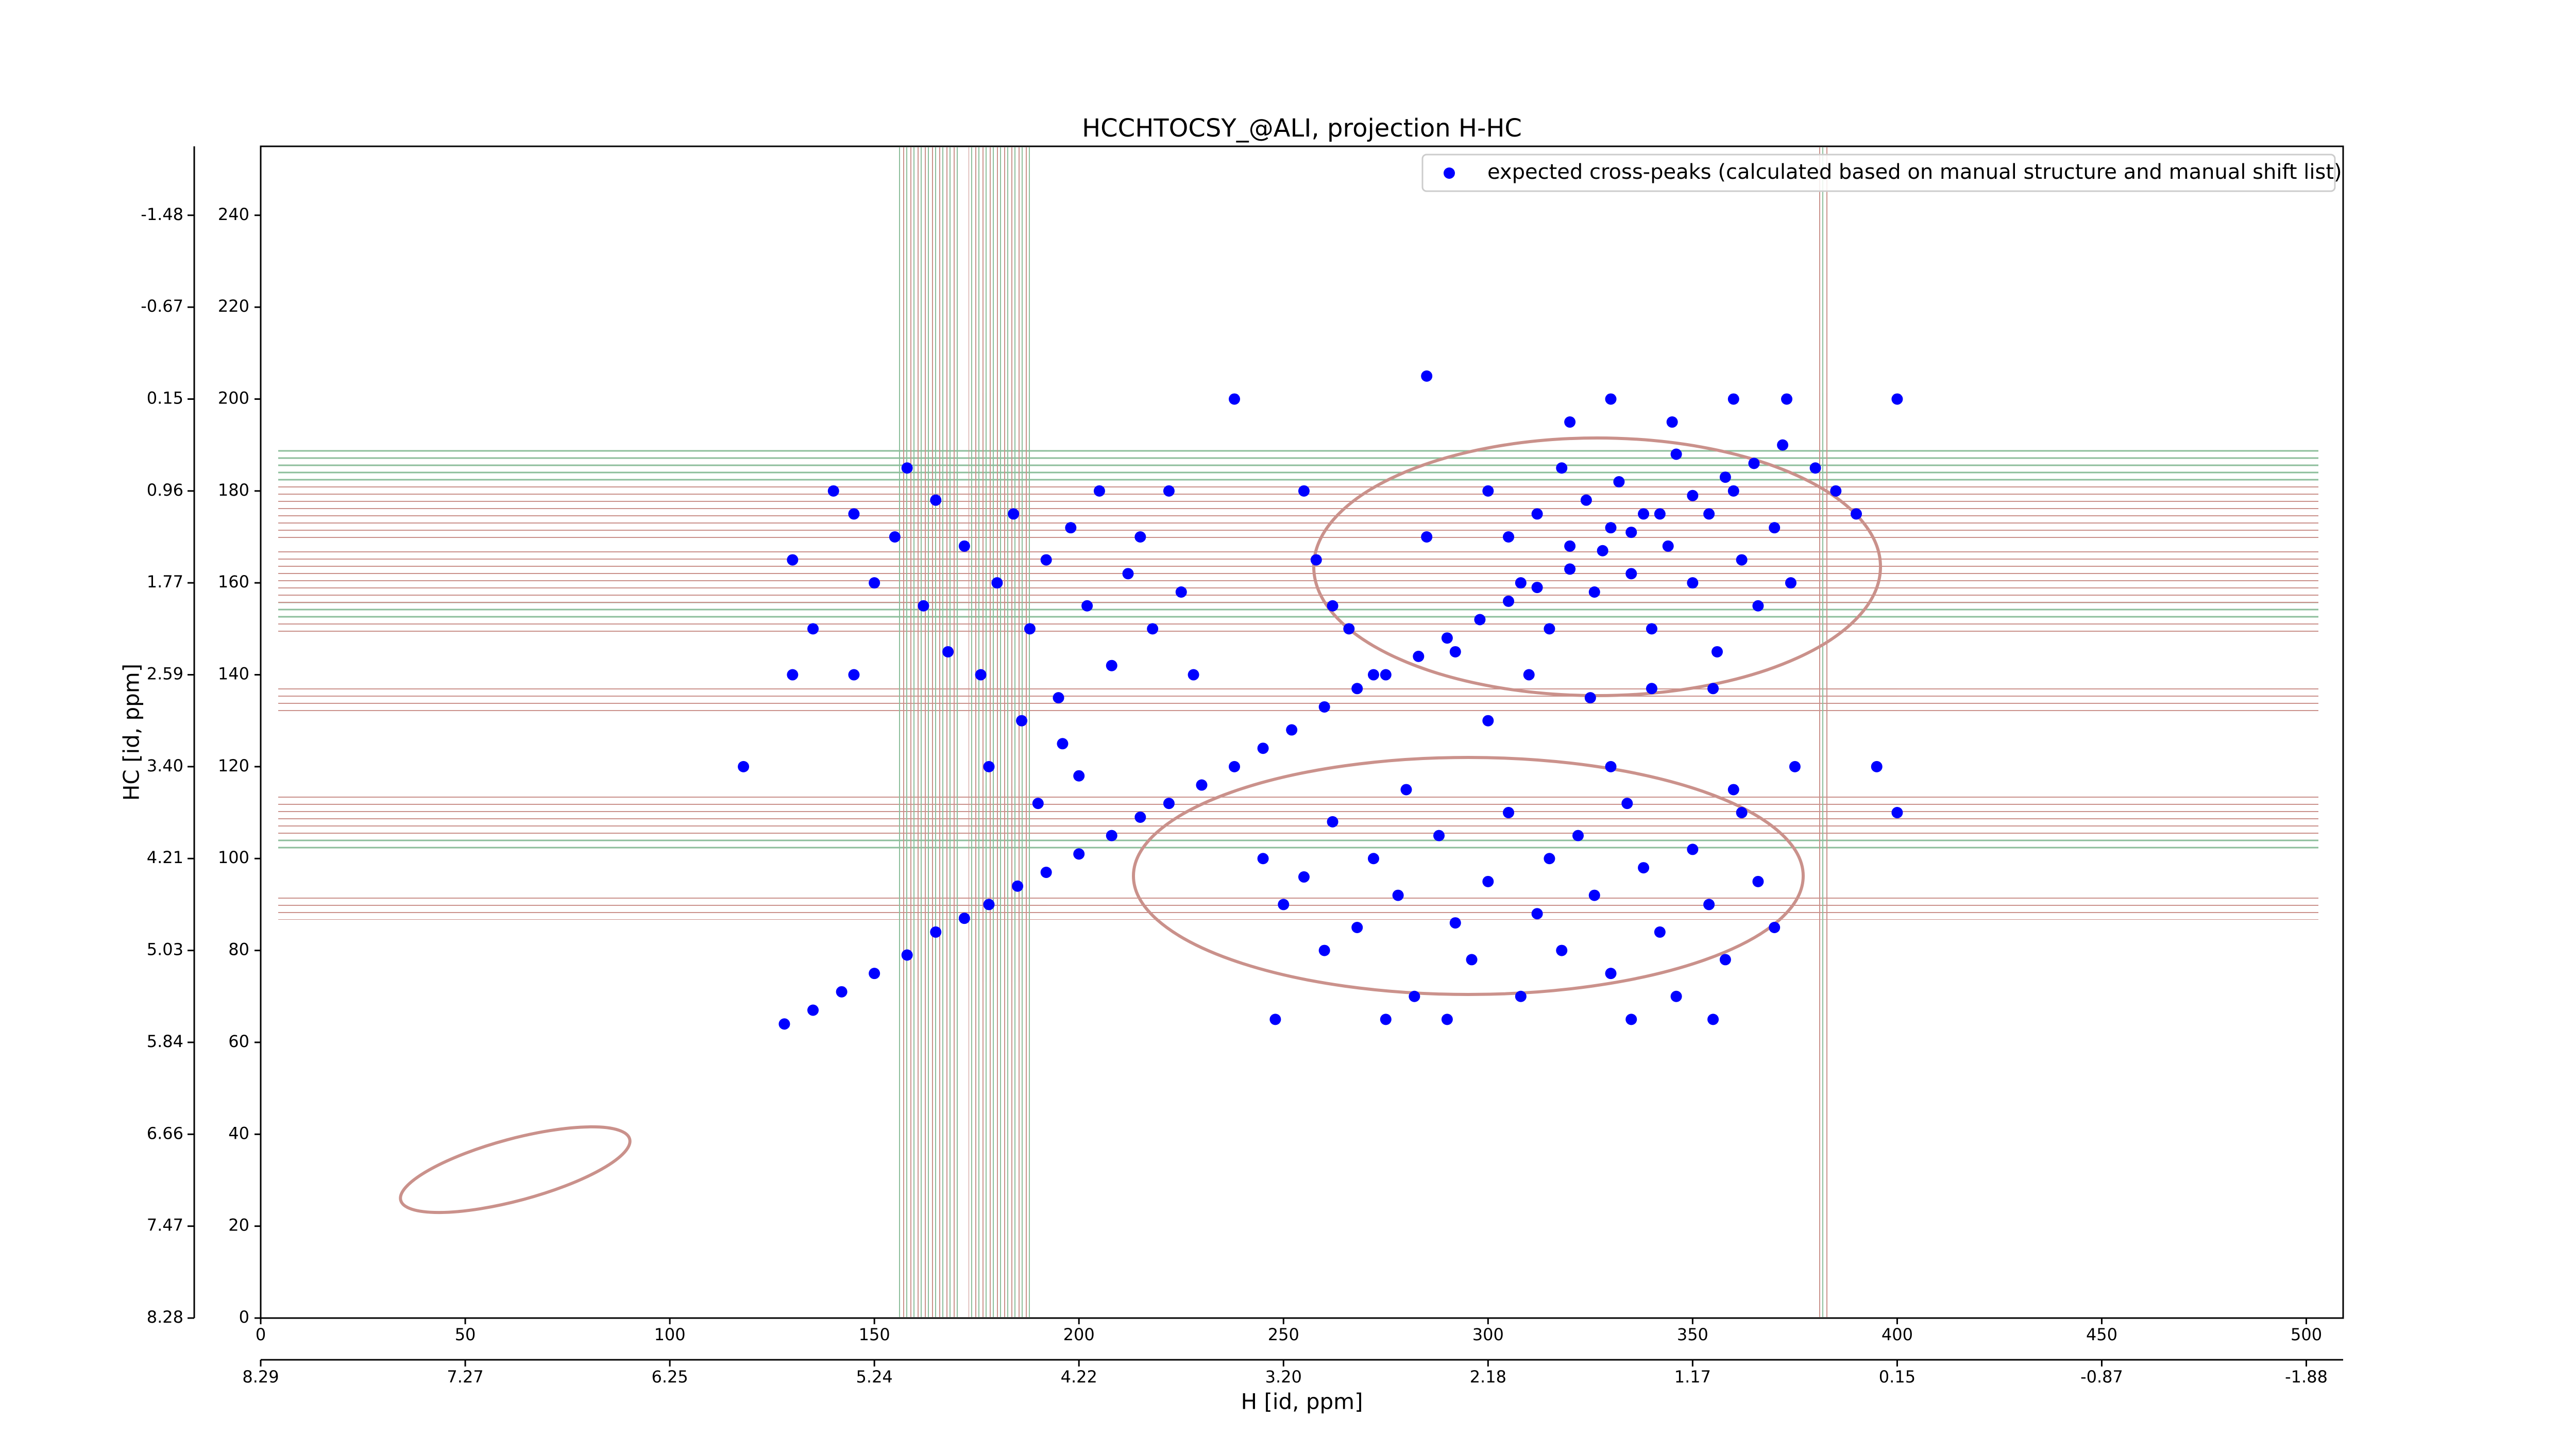 Image resolution: width=2576 pixels, height=1451 pixels. What do you see at coordinates (165, 765) in the screenshot?
I see `y2-tick-label: 3.40` at bounding box center [165, 765].